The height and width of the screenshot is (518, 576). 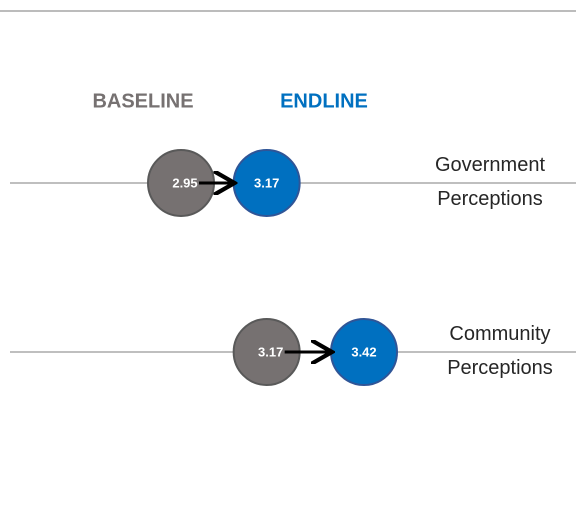 What do you see at coordinates (490, 182) in the screenshot?
I see `category-label: Government Perceptions` at bounding box center [490, 182].